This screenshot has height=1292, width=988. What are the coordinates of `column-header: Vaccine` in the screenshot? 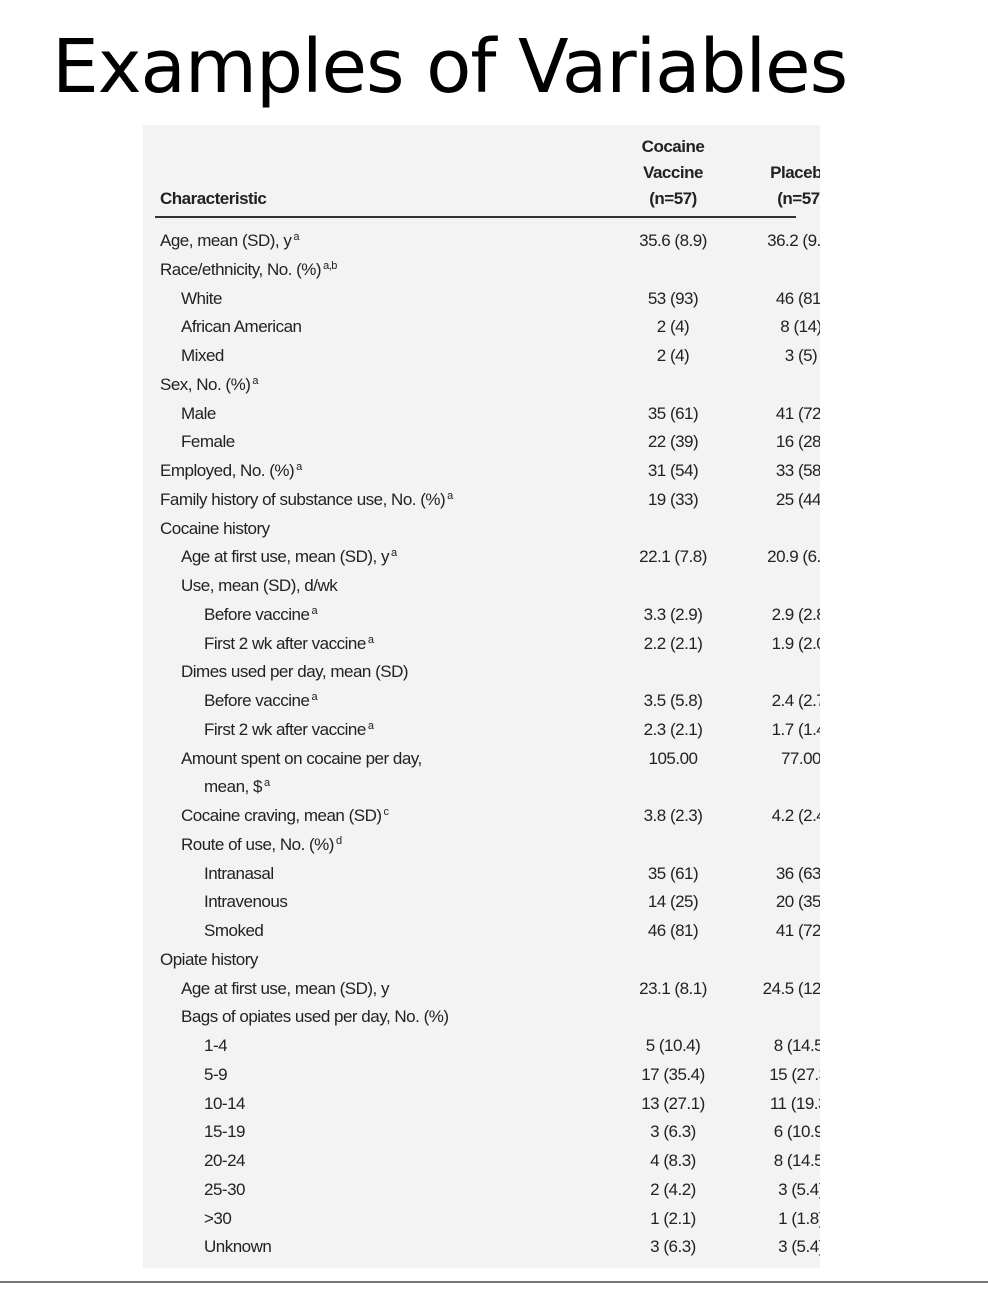 It's located at (673, 172).